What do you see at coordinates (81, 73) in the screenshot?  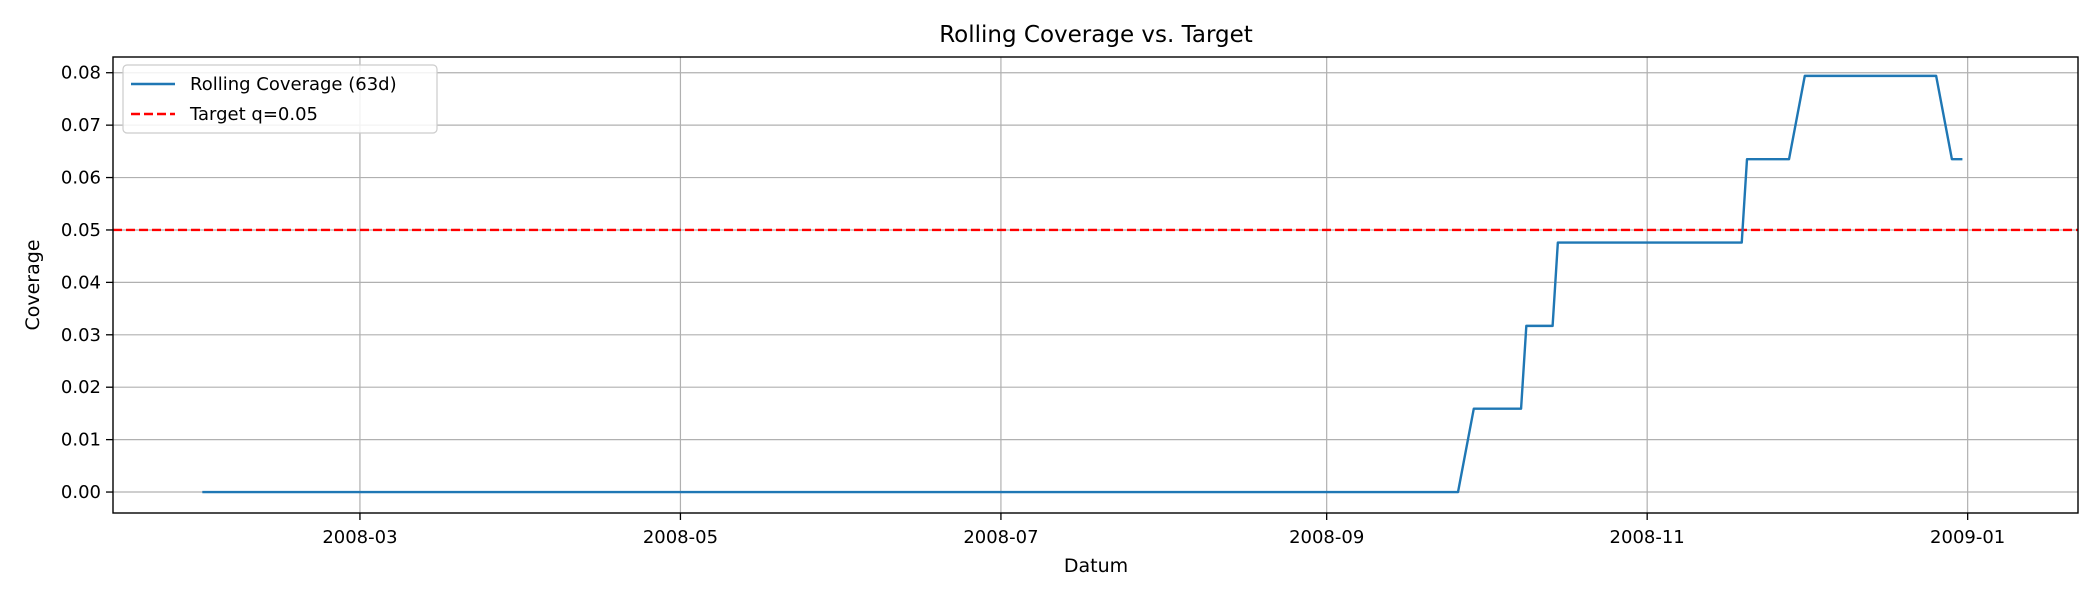 I see `y-tick-label: 0.08` at bounding box center [81, 73].